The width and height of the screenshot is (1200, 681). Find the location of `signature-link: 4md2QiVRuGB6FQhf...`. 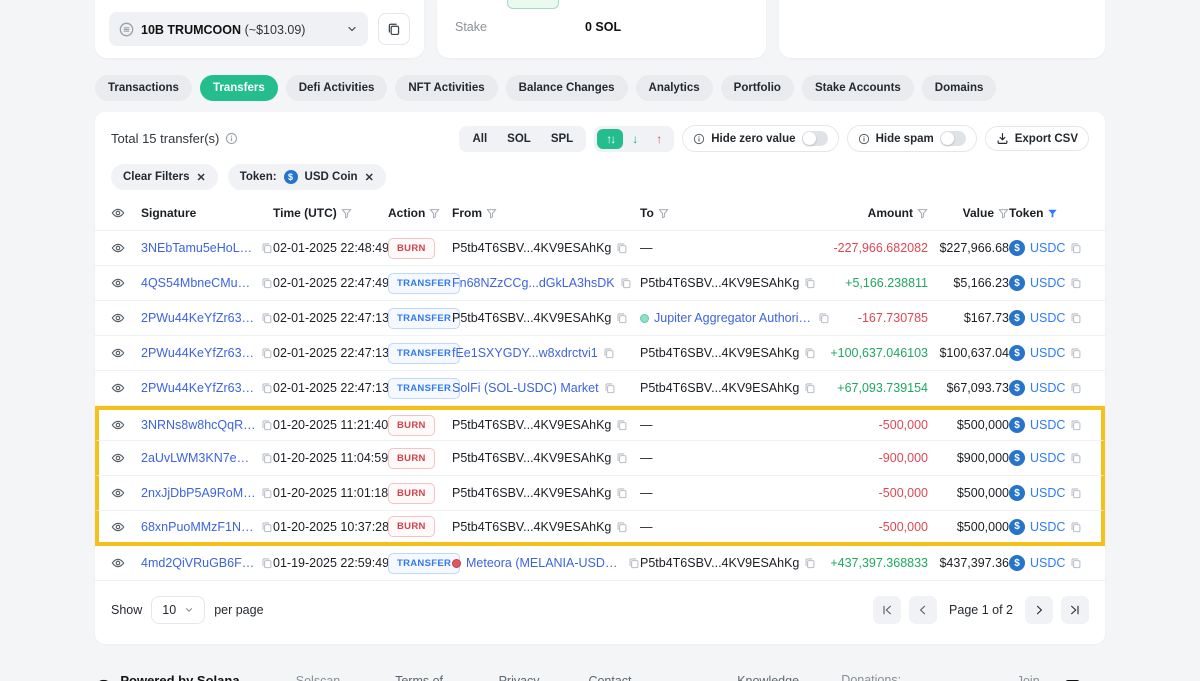

signature-link: 4md2QiVRuGB6FQhf... is located at coordinates (198, 563).